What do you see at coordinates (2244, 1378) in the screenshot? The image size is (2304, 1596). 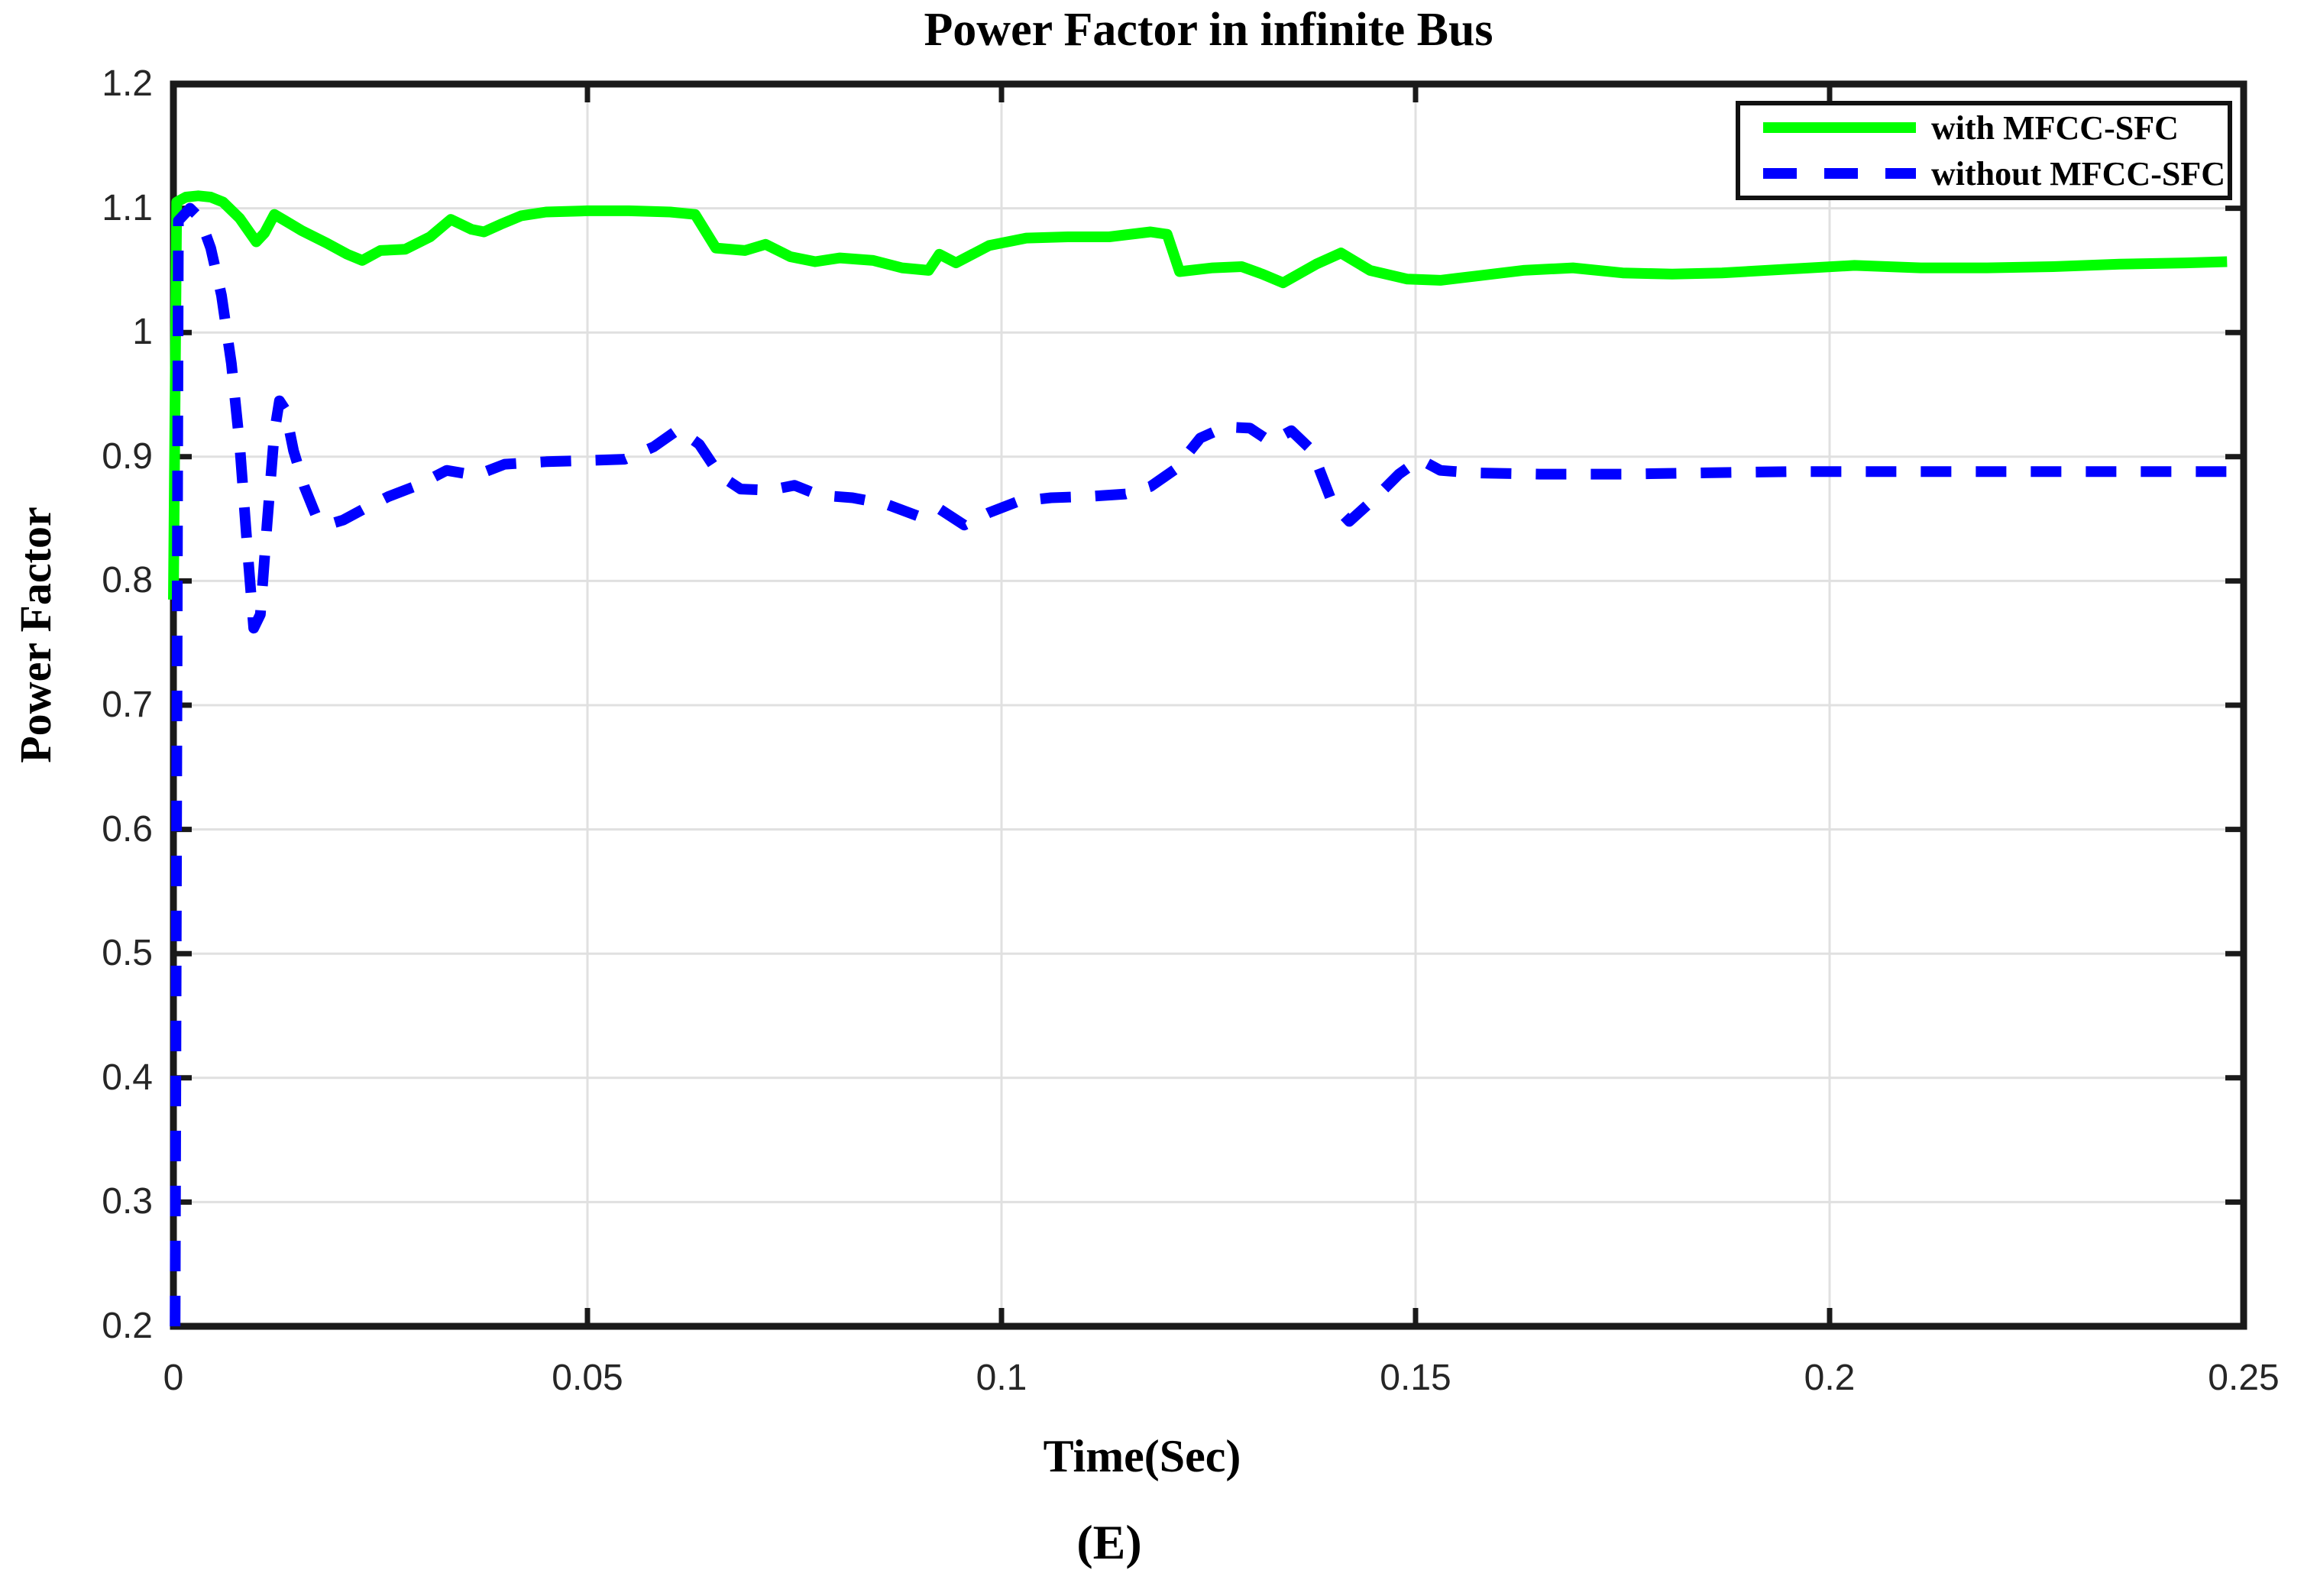 I see `x-tick-label: 0.25` at bounding box center [2244, 1378].